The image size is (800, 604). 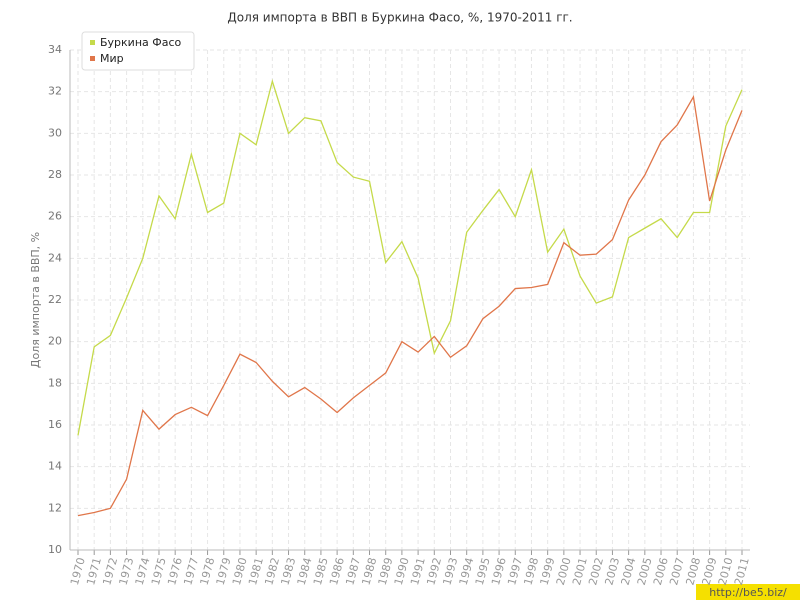 I want to click on legend-label: Мир, so click(x=112, y=58).